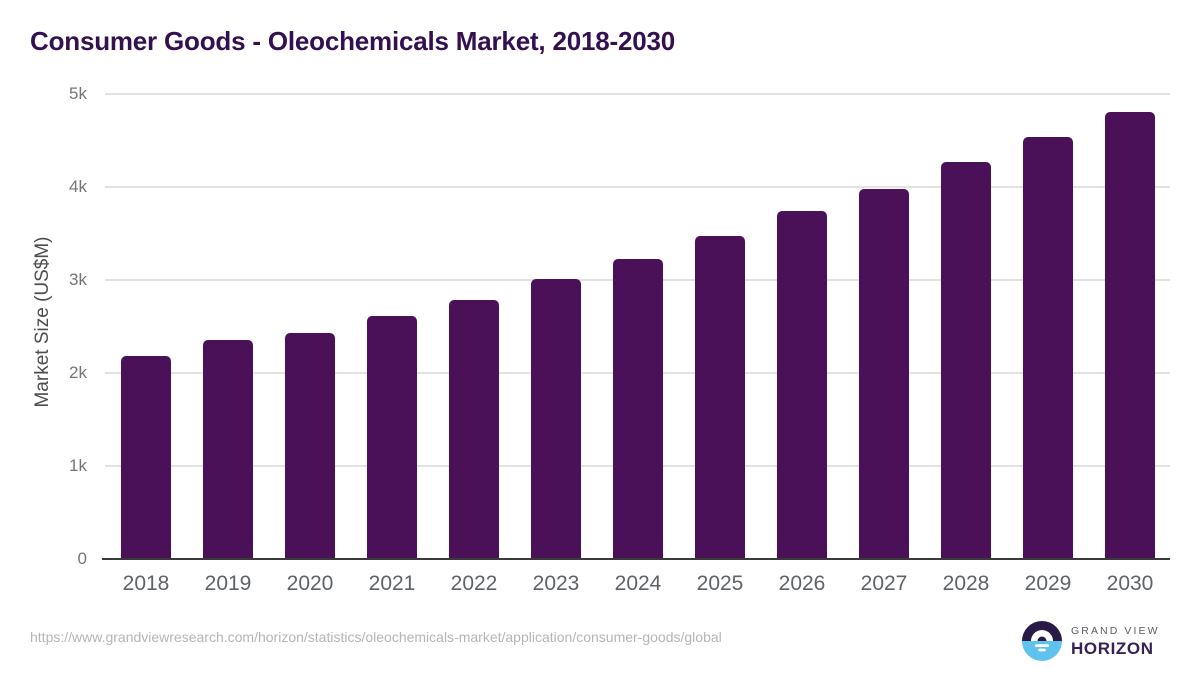 This screenshot has height=675, width=1200. Describe the element at coordinates (720, 583) in the screenshot. I see `x-tick-label: 2025` at that location.